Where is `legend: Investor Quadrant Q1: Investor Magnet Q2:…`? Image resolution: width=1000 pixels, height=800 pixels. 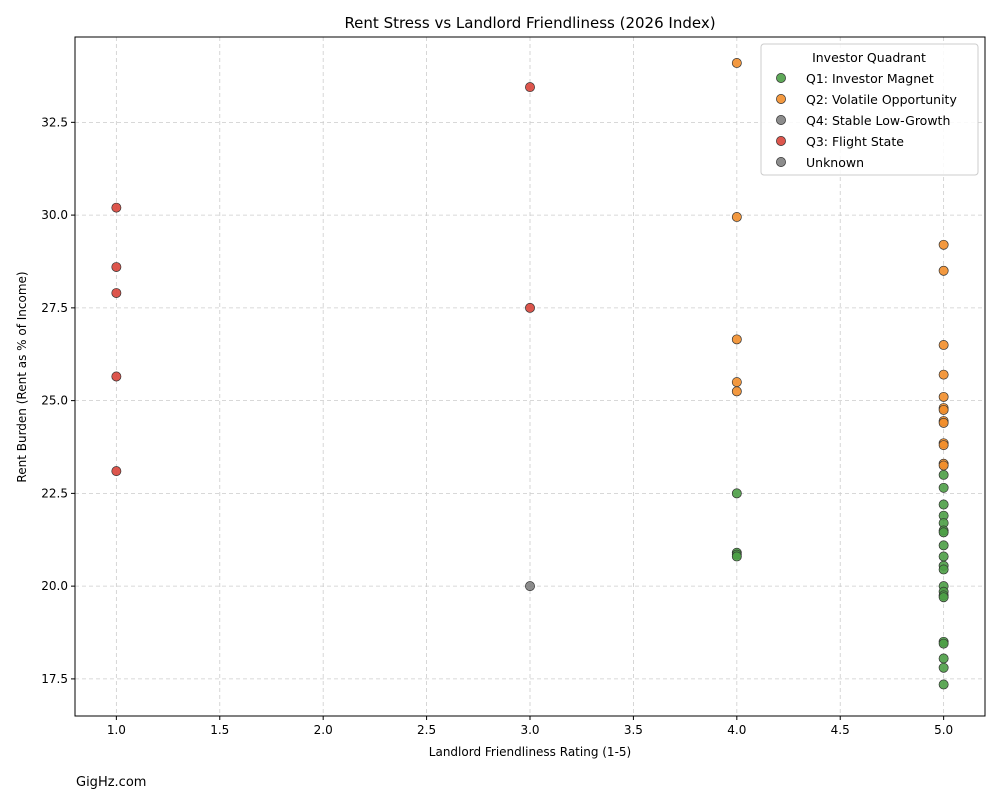 legend: Investor Quadrant Q1: Investor Magnet Q2:… is located at coordinates (869, 109).